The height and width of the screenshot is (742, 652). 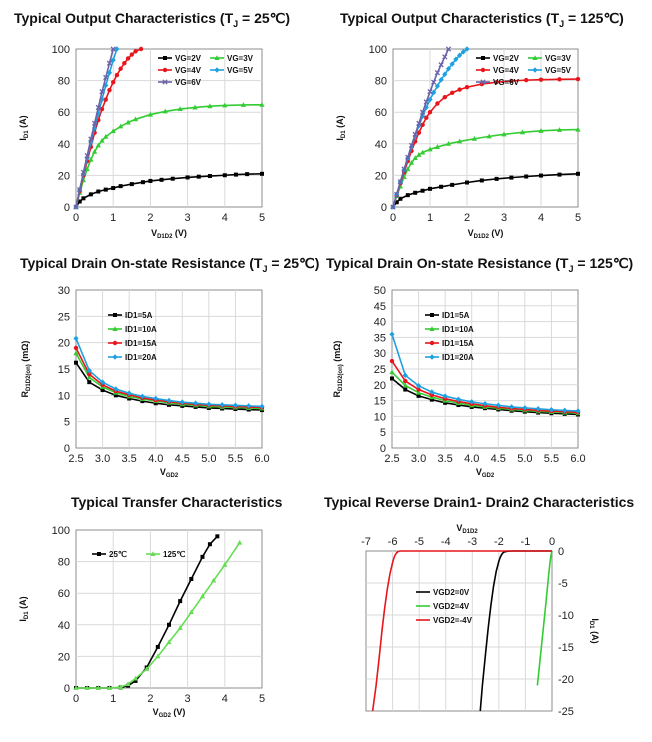 What do you see at coordinates (405, 385) in the screenshot?
I see `data-point-id1-10a` at bounding box center [405, 385].